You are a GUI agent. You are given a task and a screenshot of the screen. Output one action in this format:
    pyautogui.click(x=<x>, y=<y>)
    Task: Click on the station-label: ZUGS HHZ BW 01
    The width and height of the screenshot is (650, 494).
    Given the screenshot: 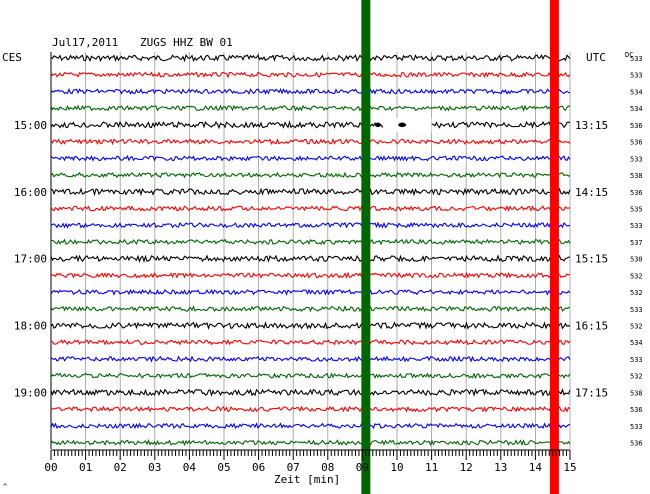 What is the action you would take?
    pyautogui.click(x=186, y=42)
    